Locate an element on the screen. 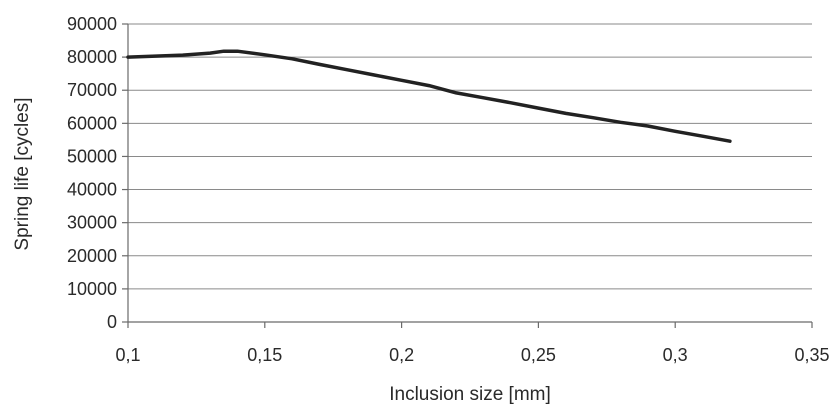 The image size is (837, 410). y-tick-label: 70000 is located at coordinates (92, 90).